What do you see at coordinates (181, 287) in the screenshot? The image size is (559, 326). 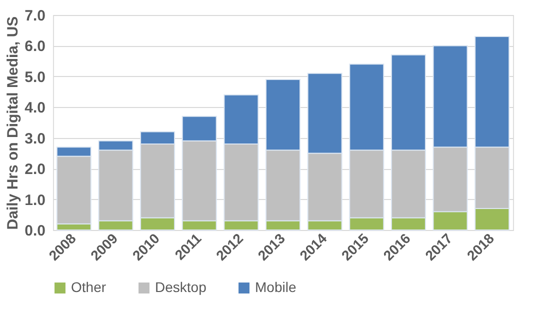 I see `legend-label: Desktop` at bounding box center [181, 287].